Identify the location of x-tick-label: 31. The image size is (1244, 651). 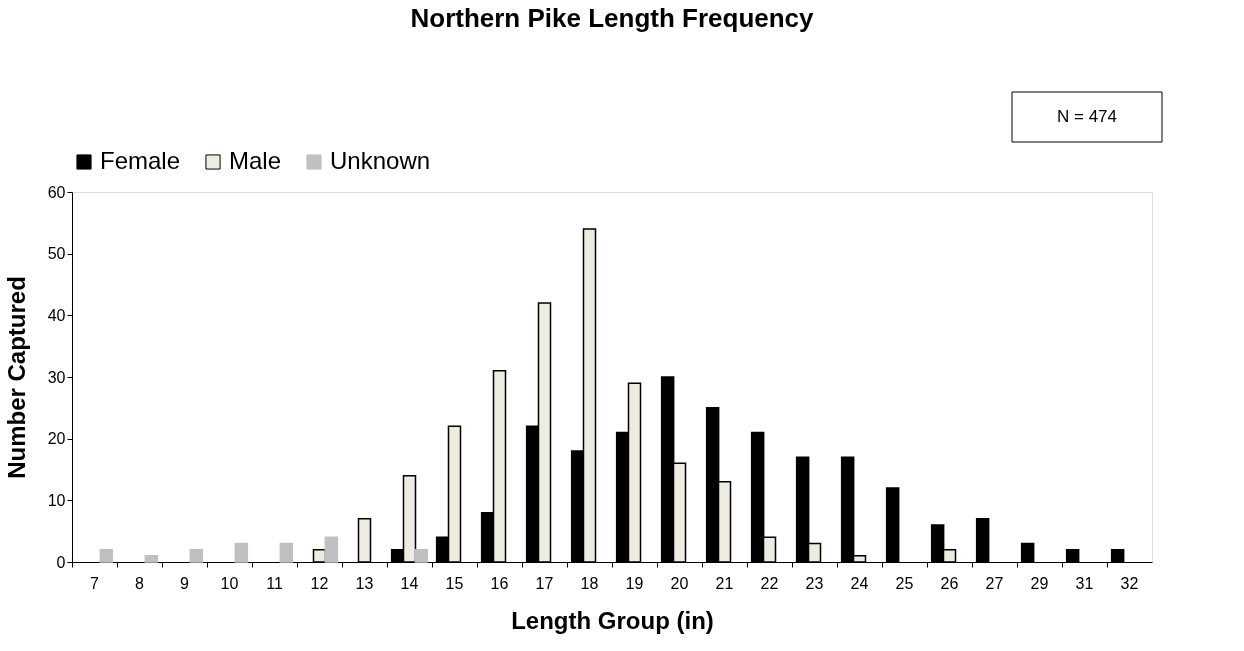
(1084, 583).